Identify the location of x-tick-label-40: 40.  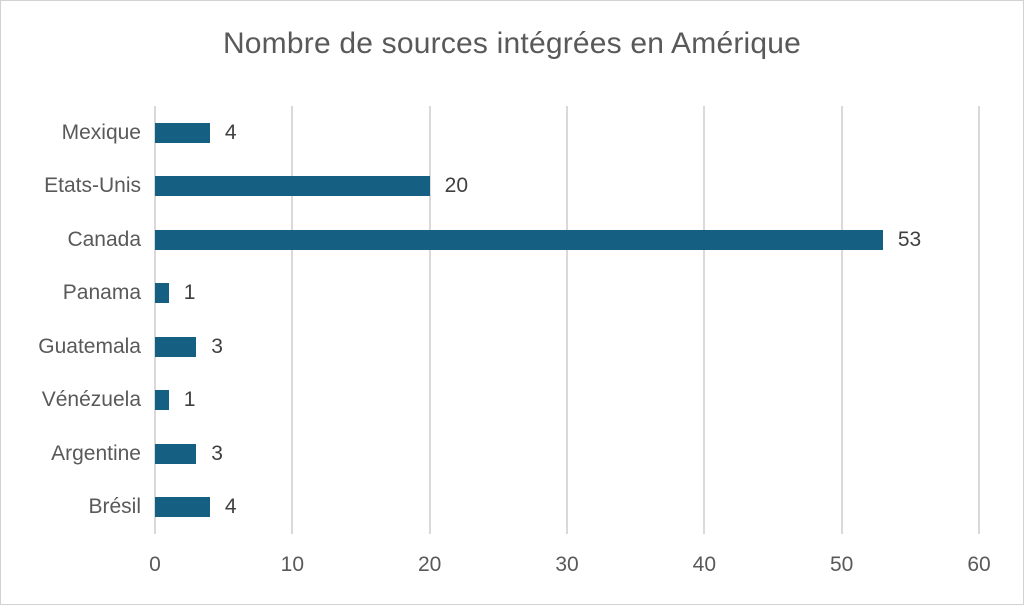
(704, 564).